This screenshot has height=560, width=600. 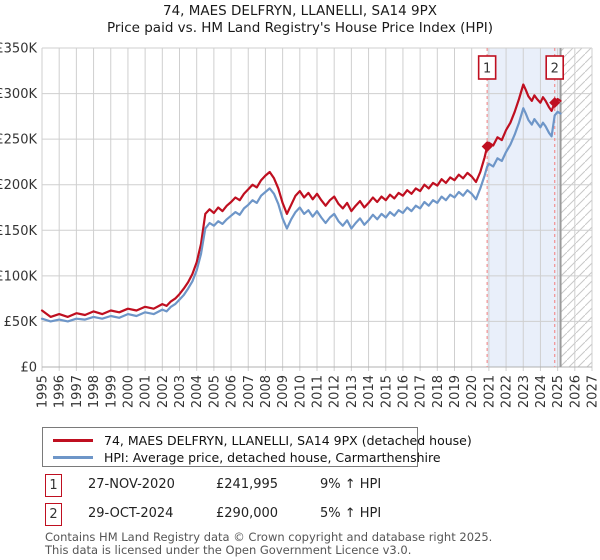 I want to click on x-tick-label: 2003, so click(x=180, y=391).